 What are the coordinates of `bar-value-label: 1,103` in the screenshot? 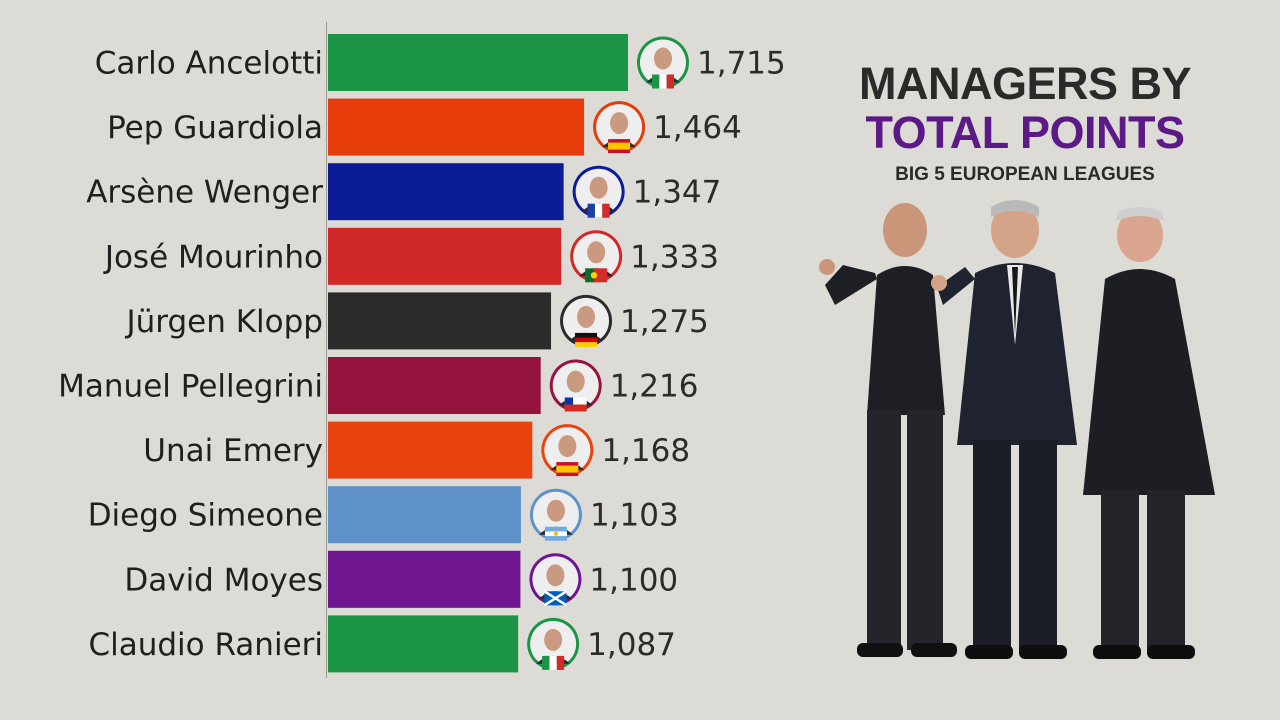 It's located at (634, 516).